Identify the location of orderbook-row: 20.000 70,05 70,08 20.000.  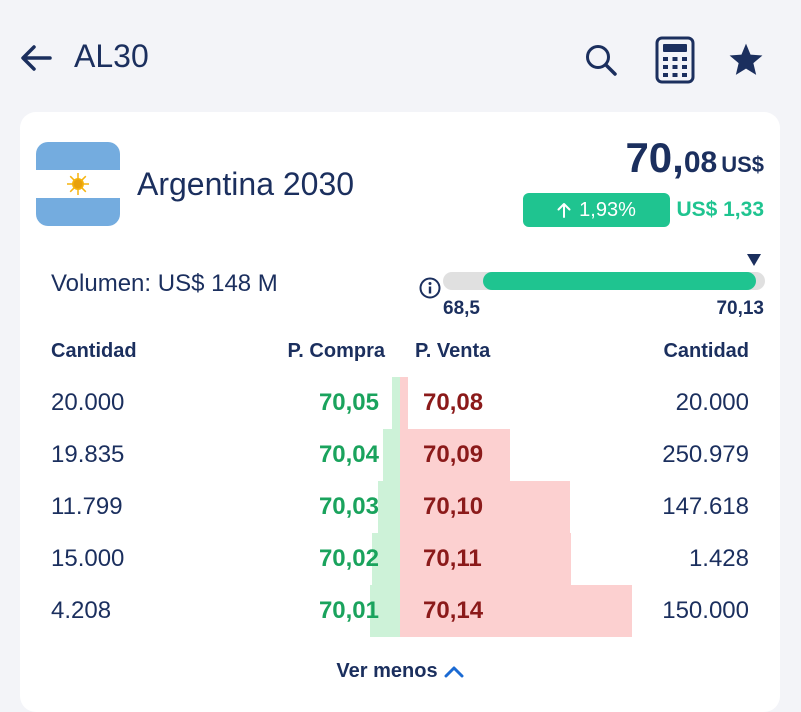
(400, 403).